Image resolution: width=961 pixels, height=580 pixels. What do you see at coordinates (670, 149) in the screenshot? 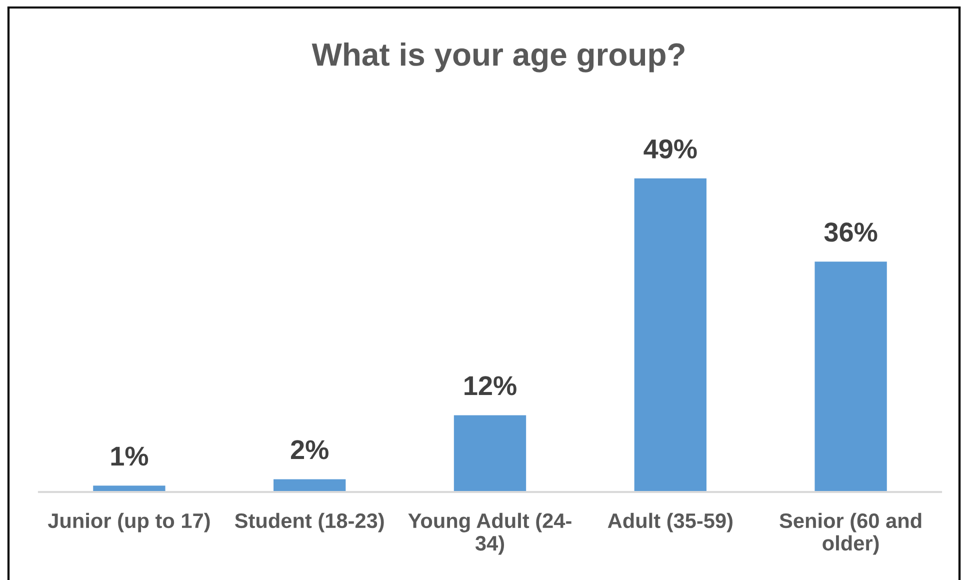
I see `data-label: 49%` at bounding box center [670, 149].